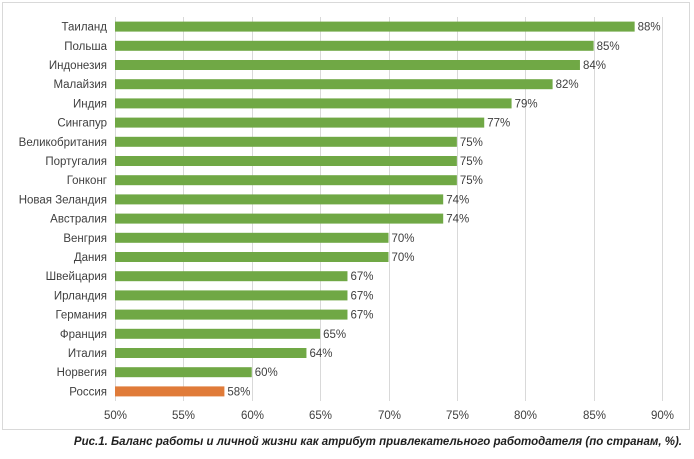 This screenshot has width=694, height=459. What do you see at coordinates (457, 416) in the screenshot?
I see `x-tick-label: 75%` at bounding box center [457, 416].